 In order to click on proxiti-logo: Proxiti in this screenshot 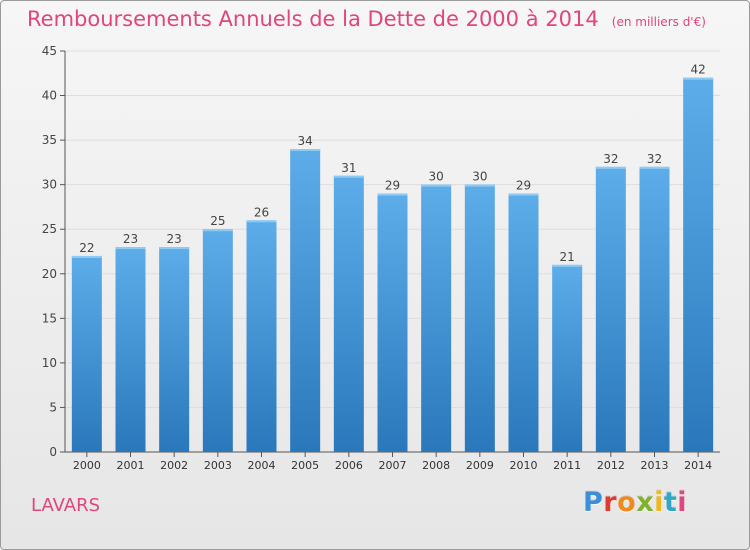, I will do `click(635, 502)`.